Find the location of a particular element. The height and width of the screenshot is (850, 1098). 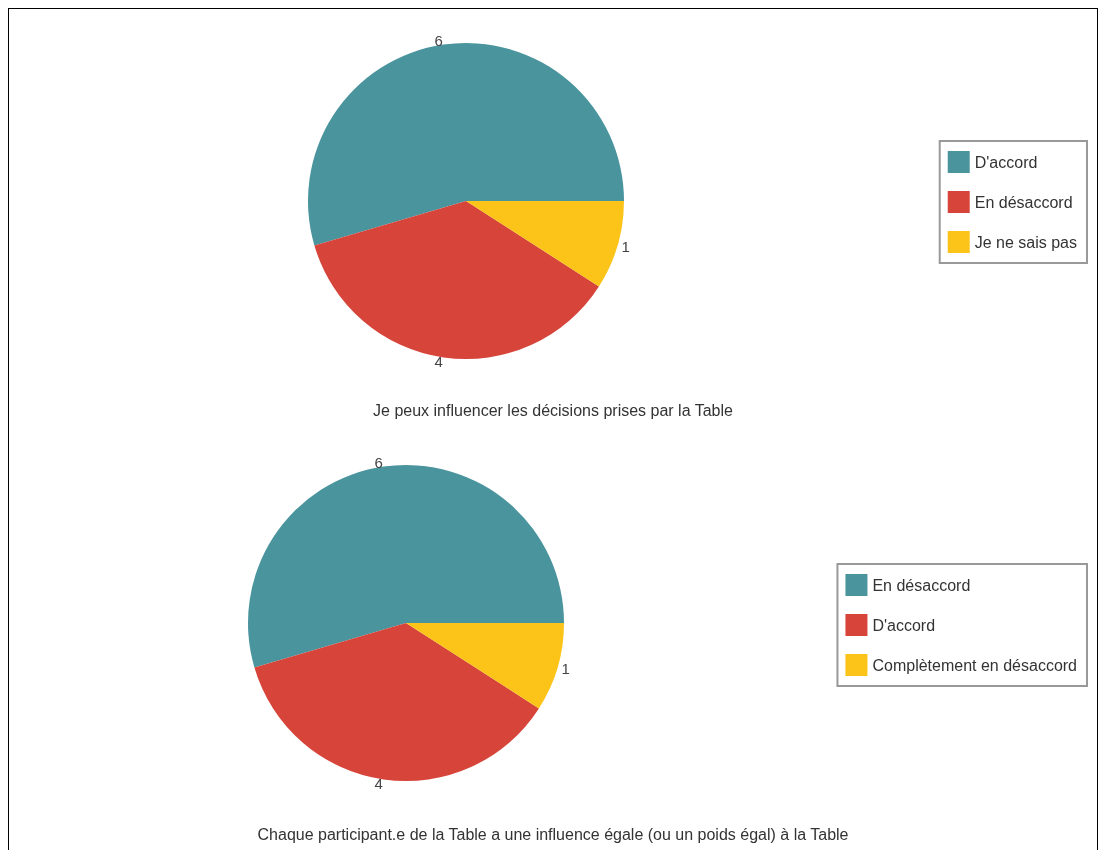

legend-label: Complètement en désaccord is located at coordinates (975, 665).